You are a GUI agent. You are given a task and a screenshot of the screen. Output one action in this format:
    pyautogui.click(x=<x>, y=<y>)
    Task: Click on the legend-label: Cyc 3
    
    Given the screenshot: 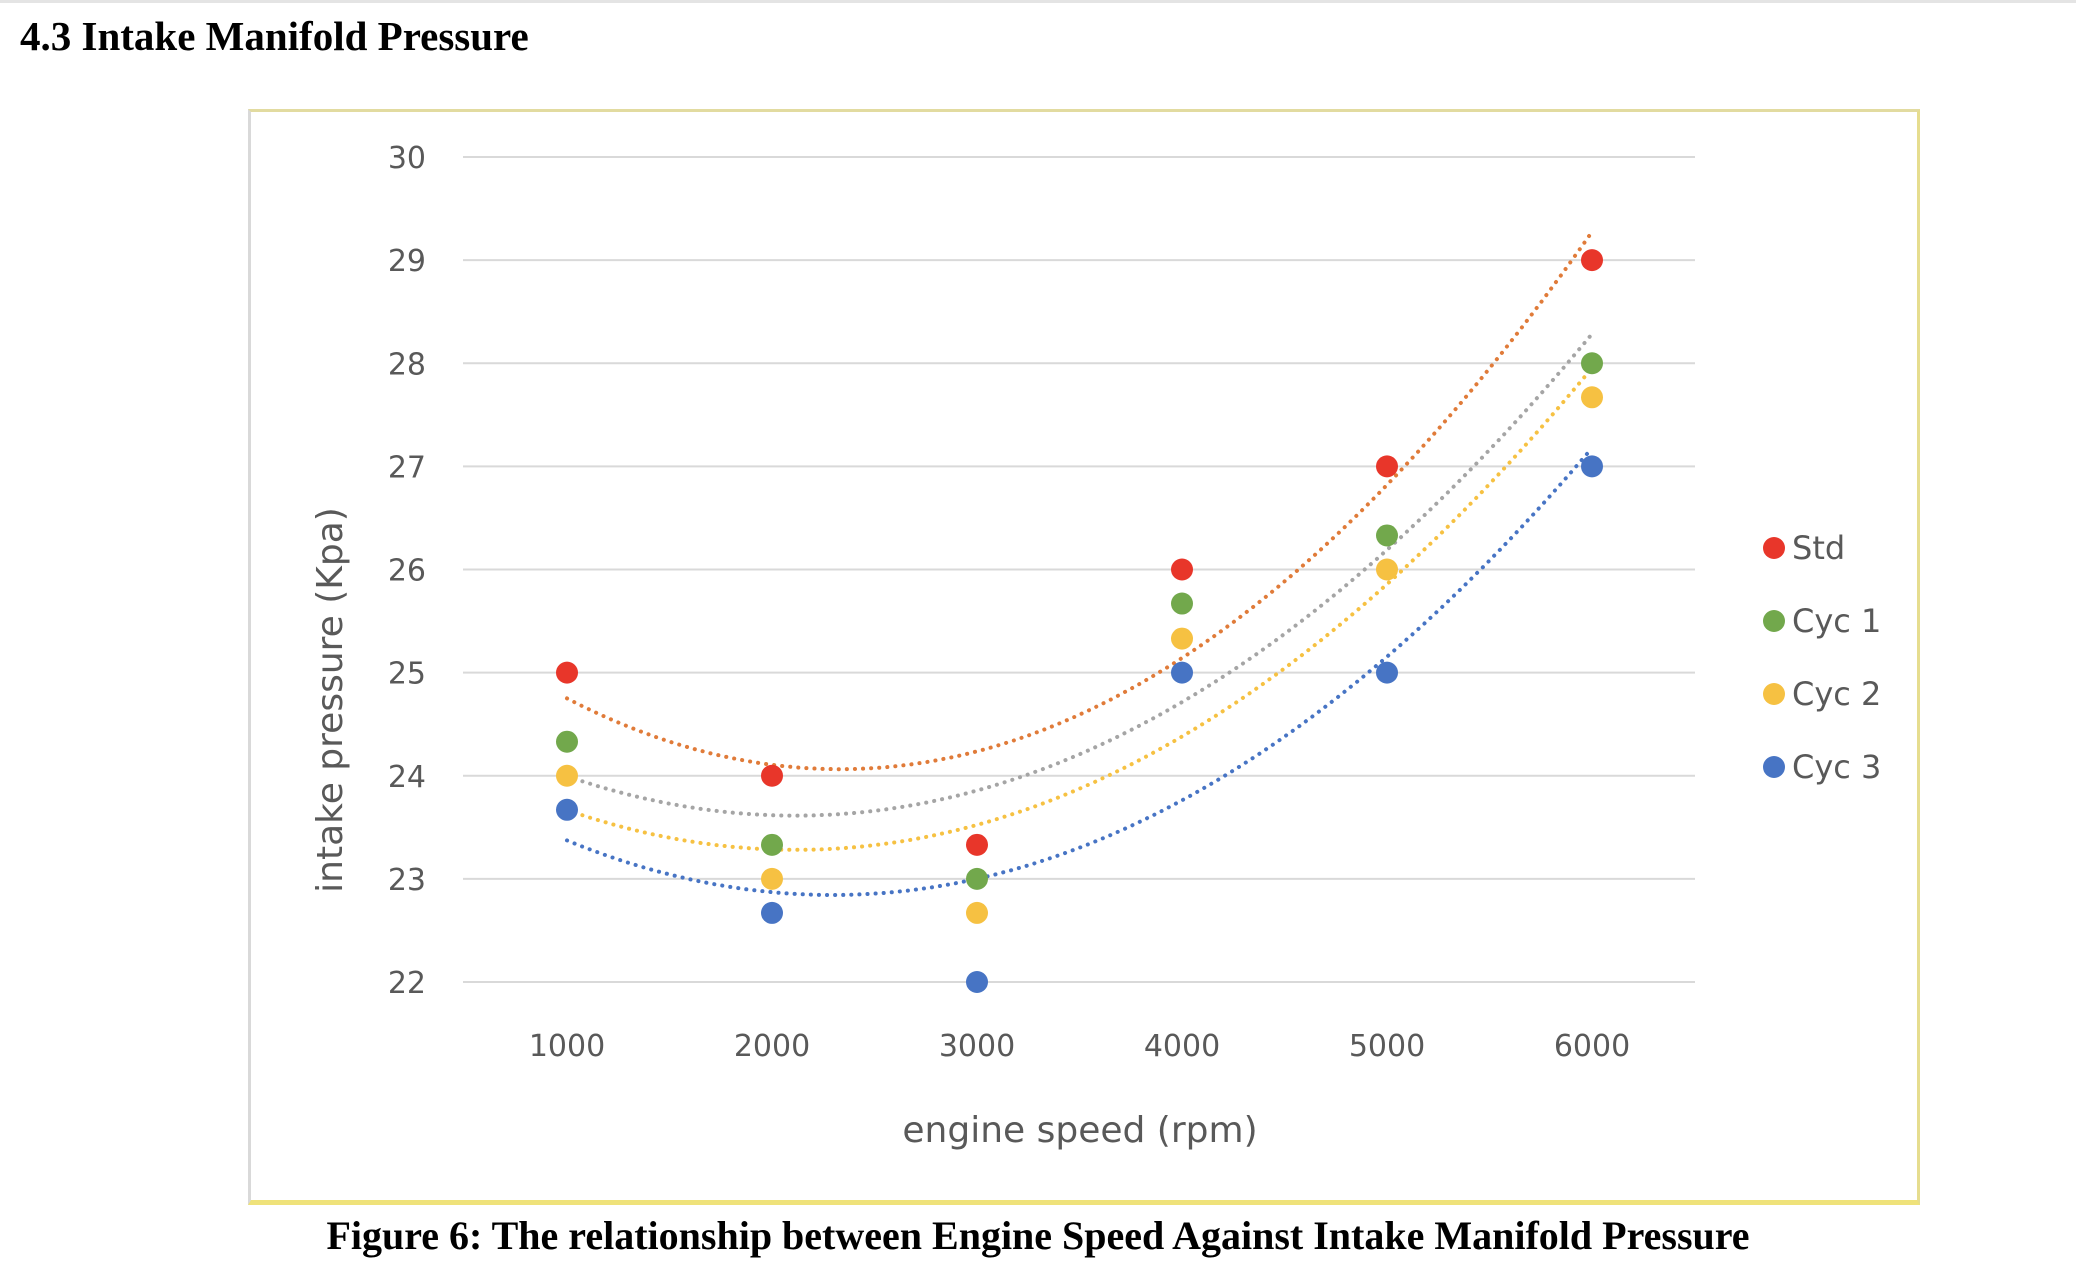 What is the action you would take?
    pyautogui.click(x=1836, y=767)
    